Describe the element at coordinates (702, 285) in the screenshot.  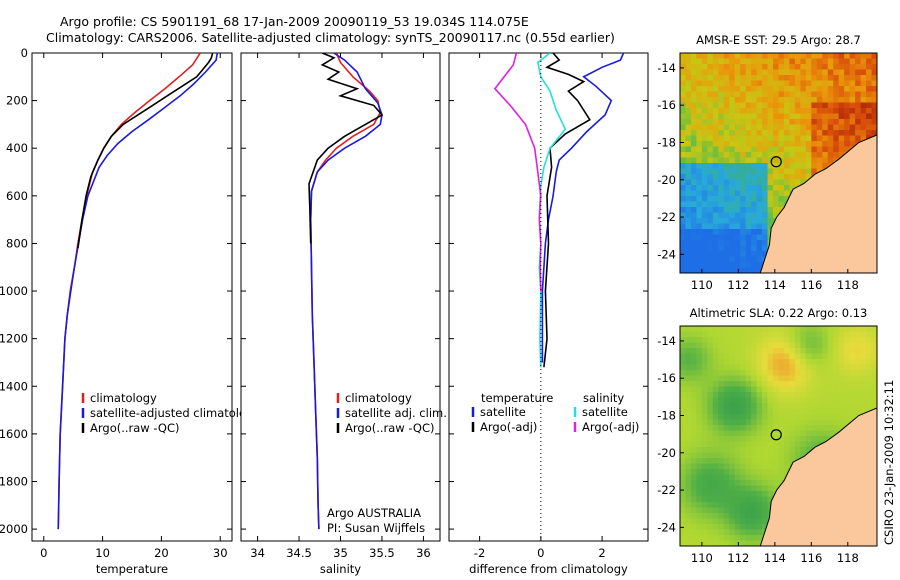
I see `x-tick-label: 110` at that location.